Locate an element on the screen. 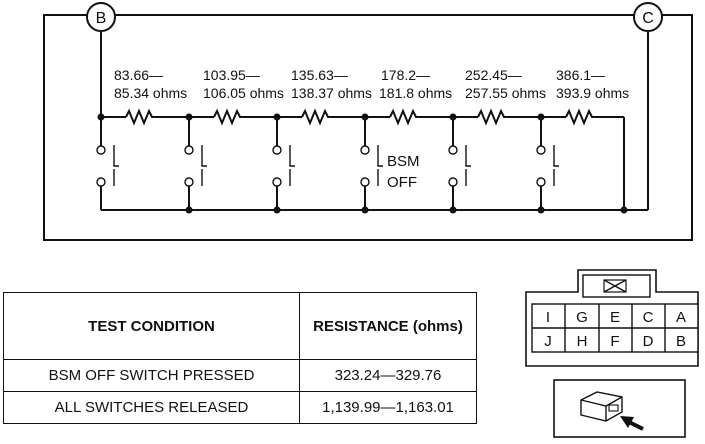  resistor-3: 135.63— 138.37 ohms is located at coordinates (331, 96).